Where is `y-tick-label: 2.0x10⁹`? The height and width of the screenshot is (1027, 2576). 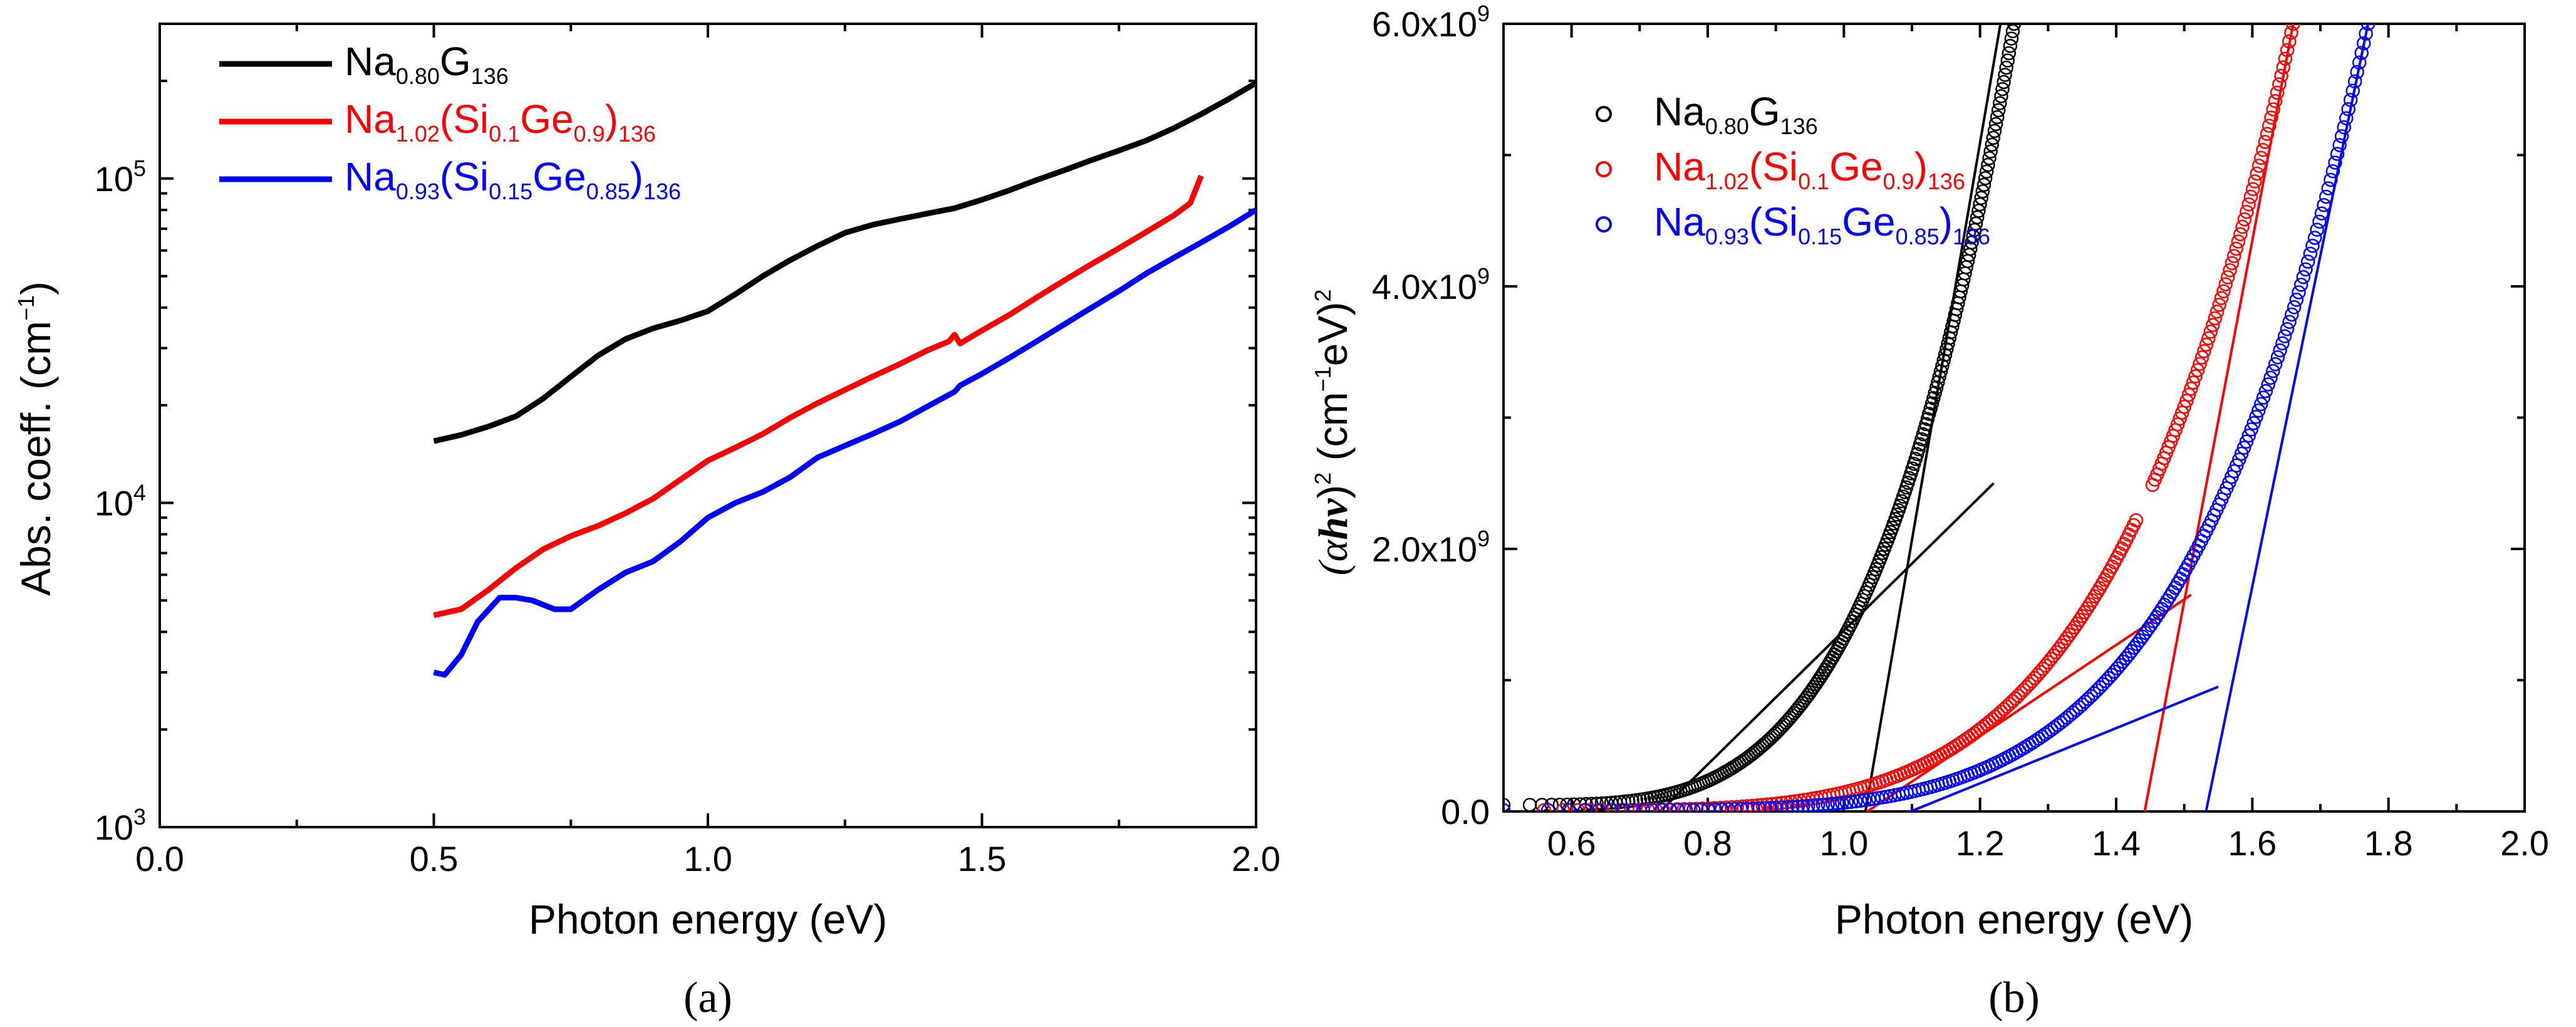
y-tick-label: 2.0x10⁹ is located at coordinates (1431, 547).